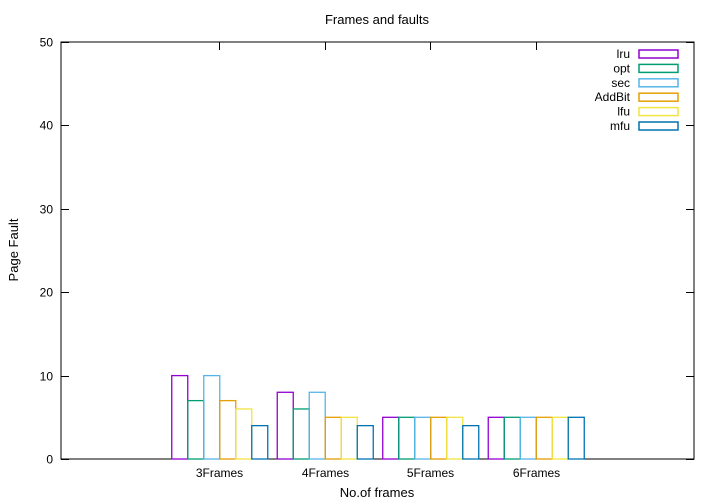 The width and height of the screenshot is (720, 504). I want to click on legend-swatch-sec, so click(658, 83).